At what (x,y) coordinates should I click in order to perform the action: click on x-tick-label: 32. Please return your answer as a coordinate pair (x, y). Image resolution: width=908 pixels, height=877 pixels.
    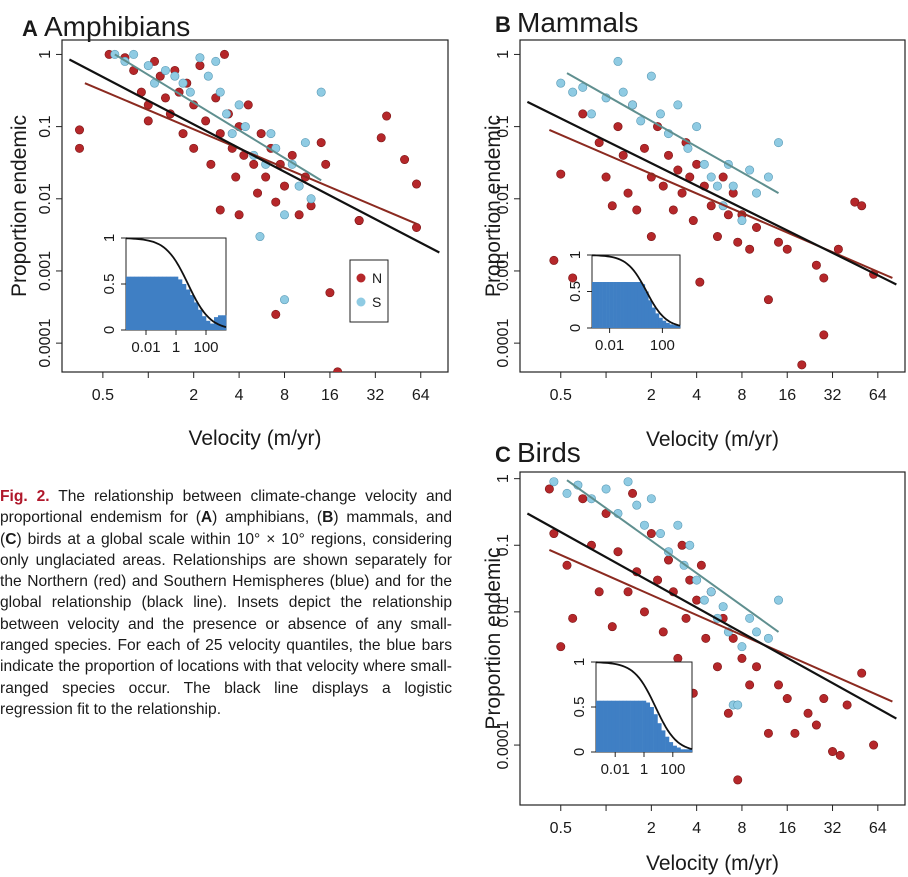
    Looking at the image, I should click on (375, 395).